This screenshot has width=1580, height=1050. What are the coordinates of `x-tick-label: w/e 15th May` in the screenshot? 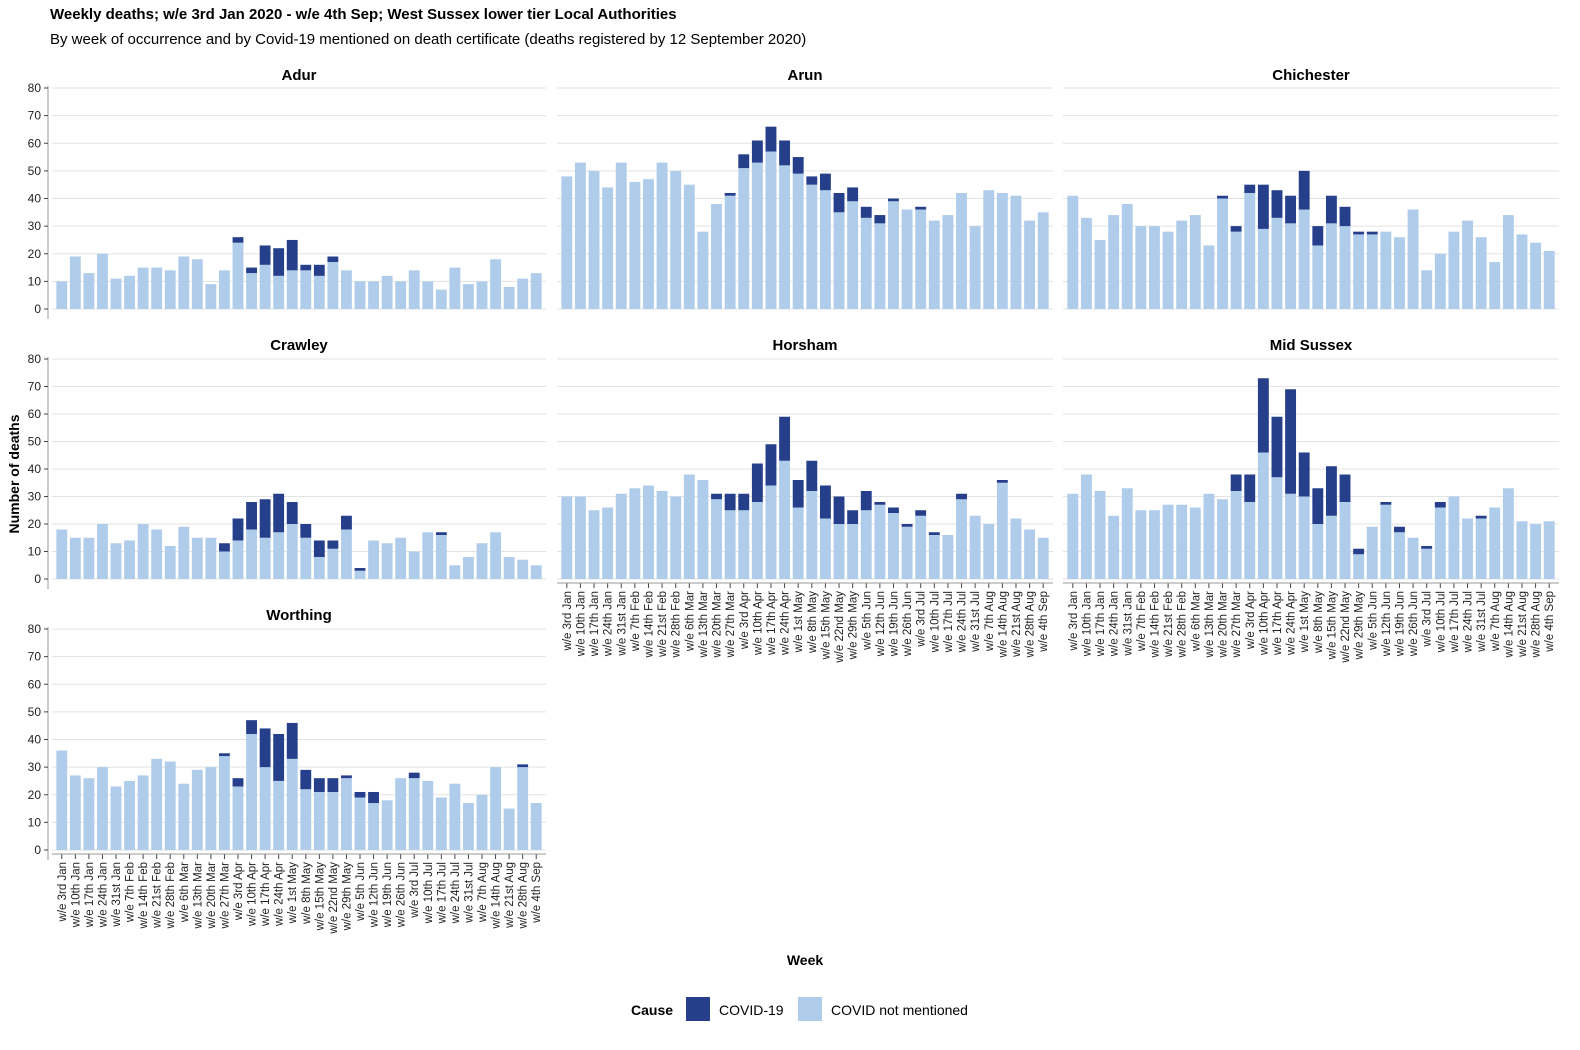 It's located at (320, 897).